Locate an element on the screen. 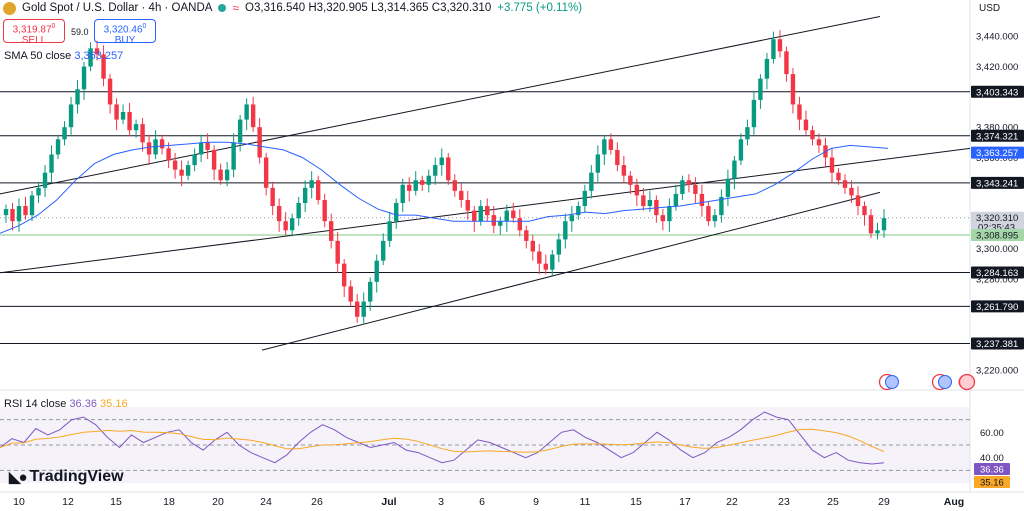 The height and width of the screenshot is (511, 1024). currency-label: USD is located at coordinates (990, 8).